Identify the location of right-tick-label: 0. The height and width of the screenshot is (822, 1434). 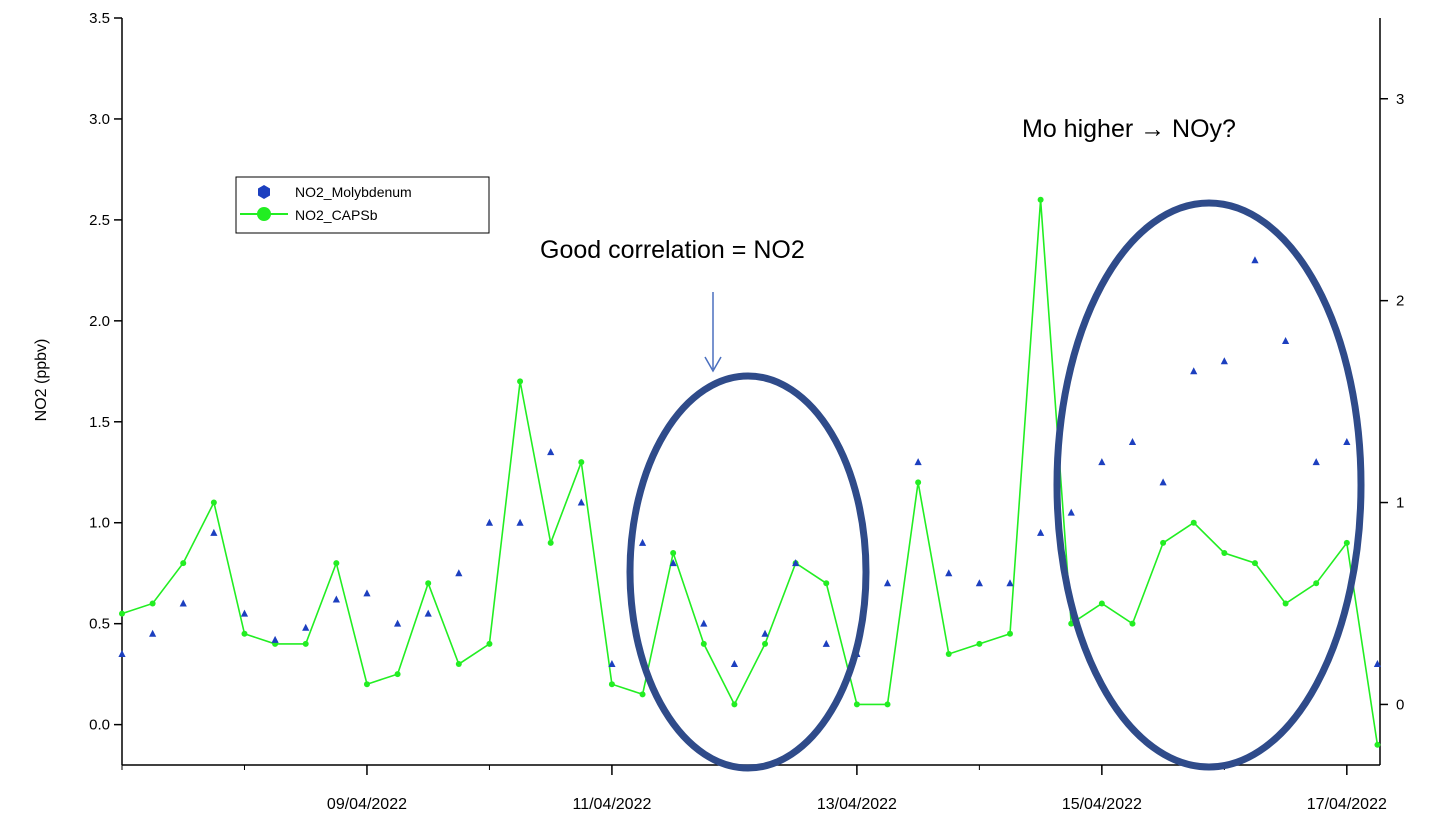
(1400, 704).